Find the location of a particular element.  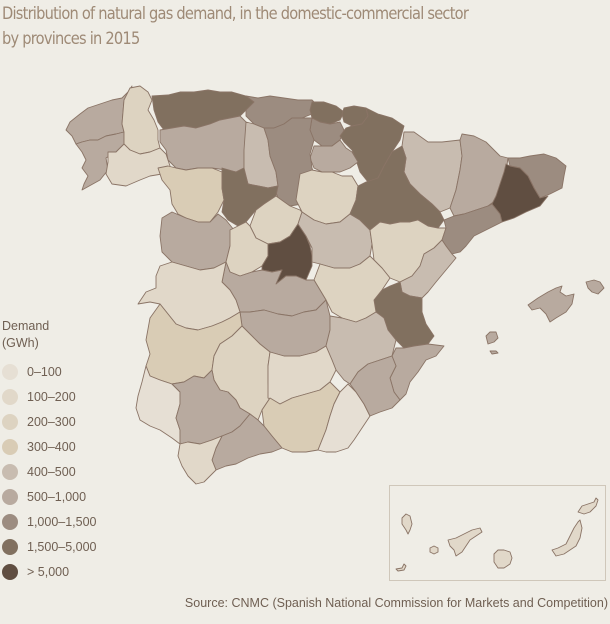

province-alicante is located at coordinates (417, 372).